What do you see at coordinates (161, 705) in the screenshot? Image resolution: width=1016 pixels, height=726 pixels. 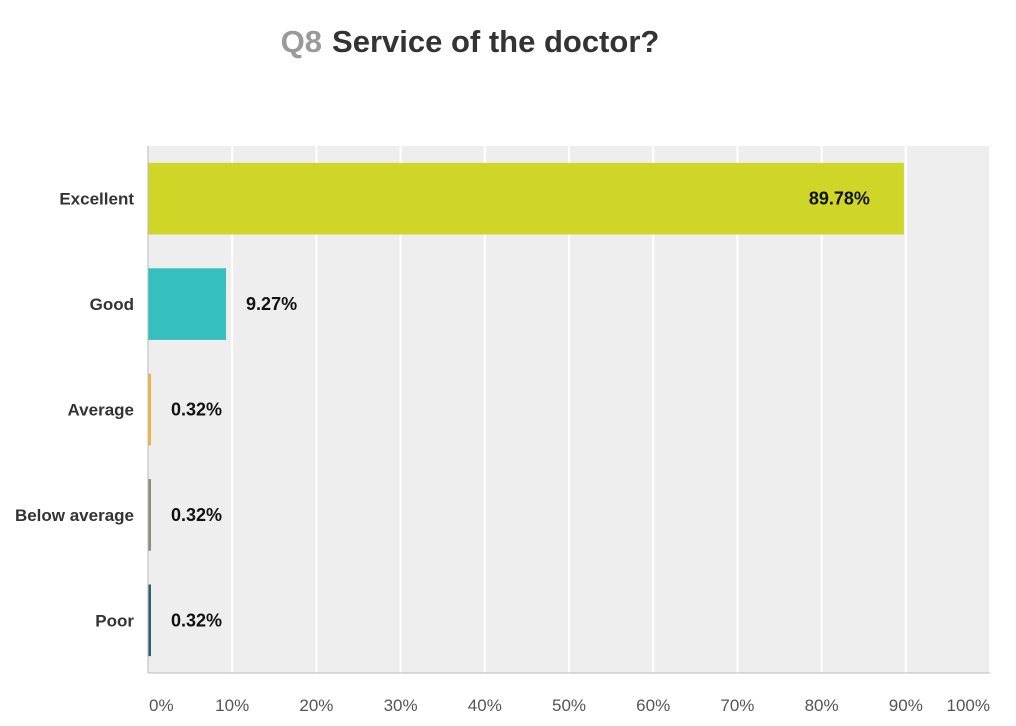 I see `x-tick-label: 0%` at bounding box center [161, 705].